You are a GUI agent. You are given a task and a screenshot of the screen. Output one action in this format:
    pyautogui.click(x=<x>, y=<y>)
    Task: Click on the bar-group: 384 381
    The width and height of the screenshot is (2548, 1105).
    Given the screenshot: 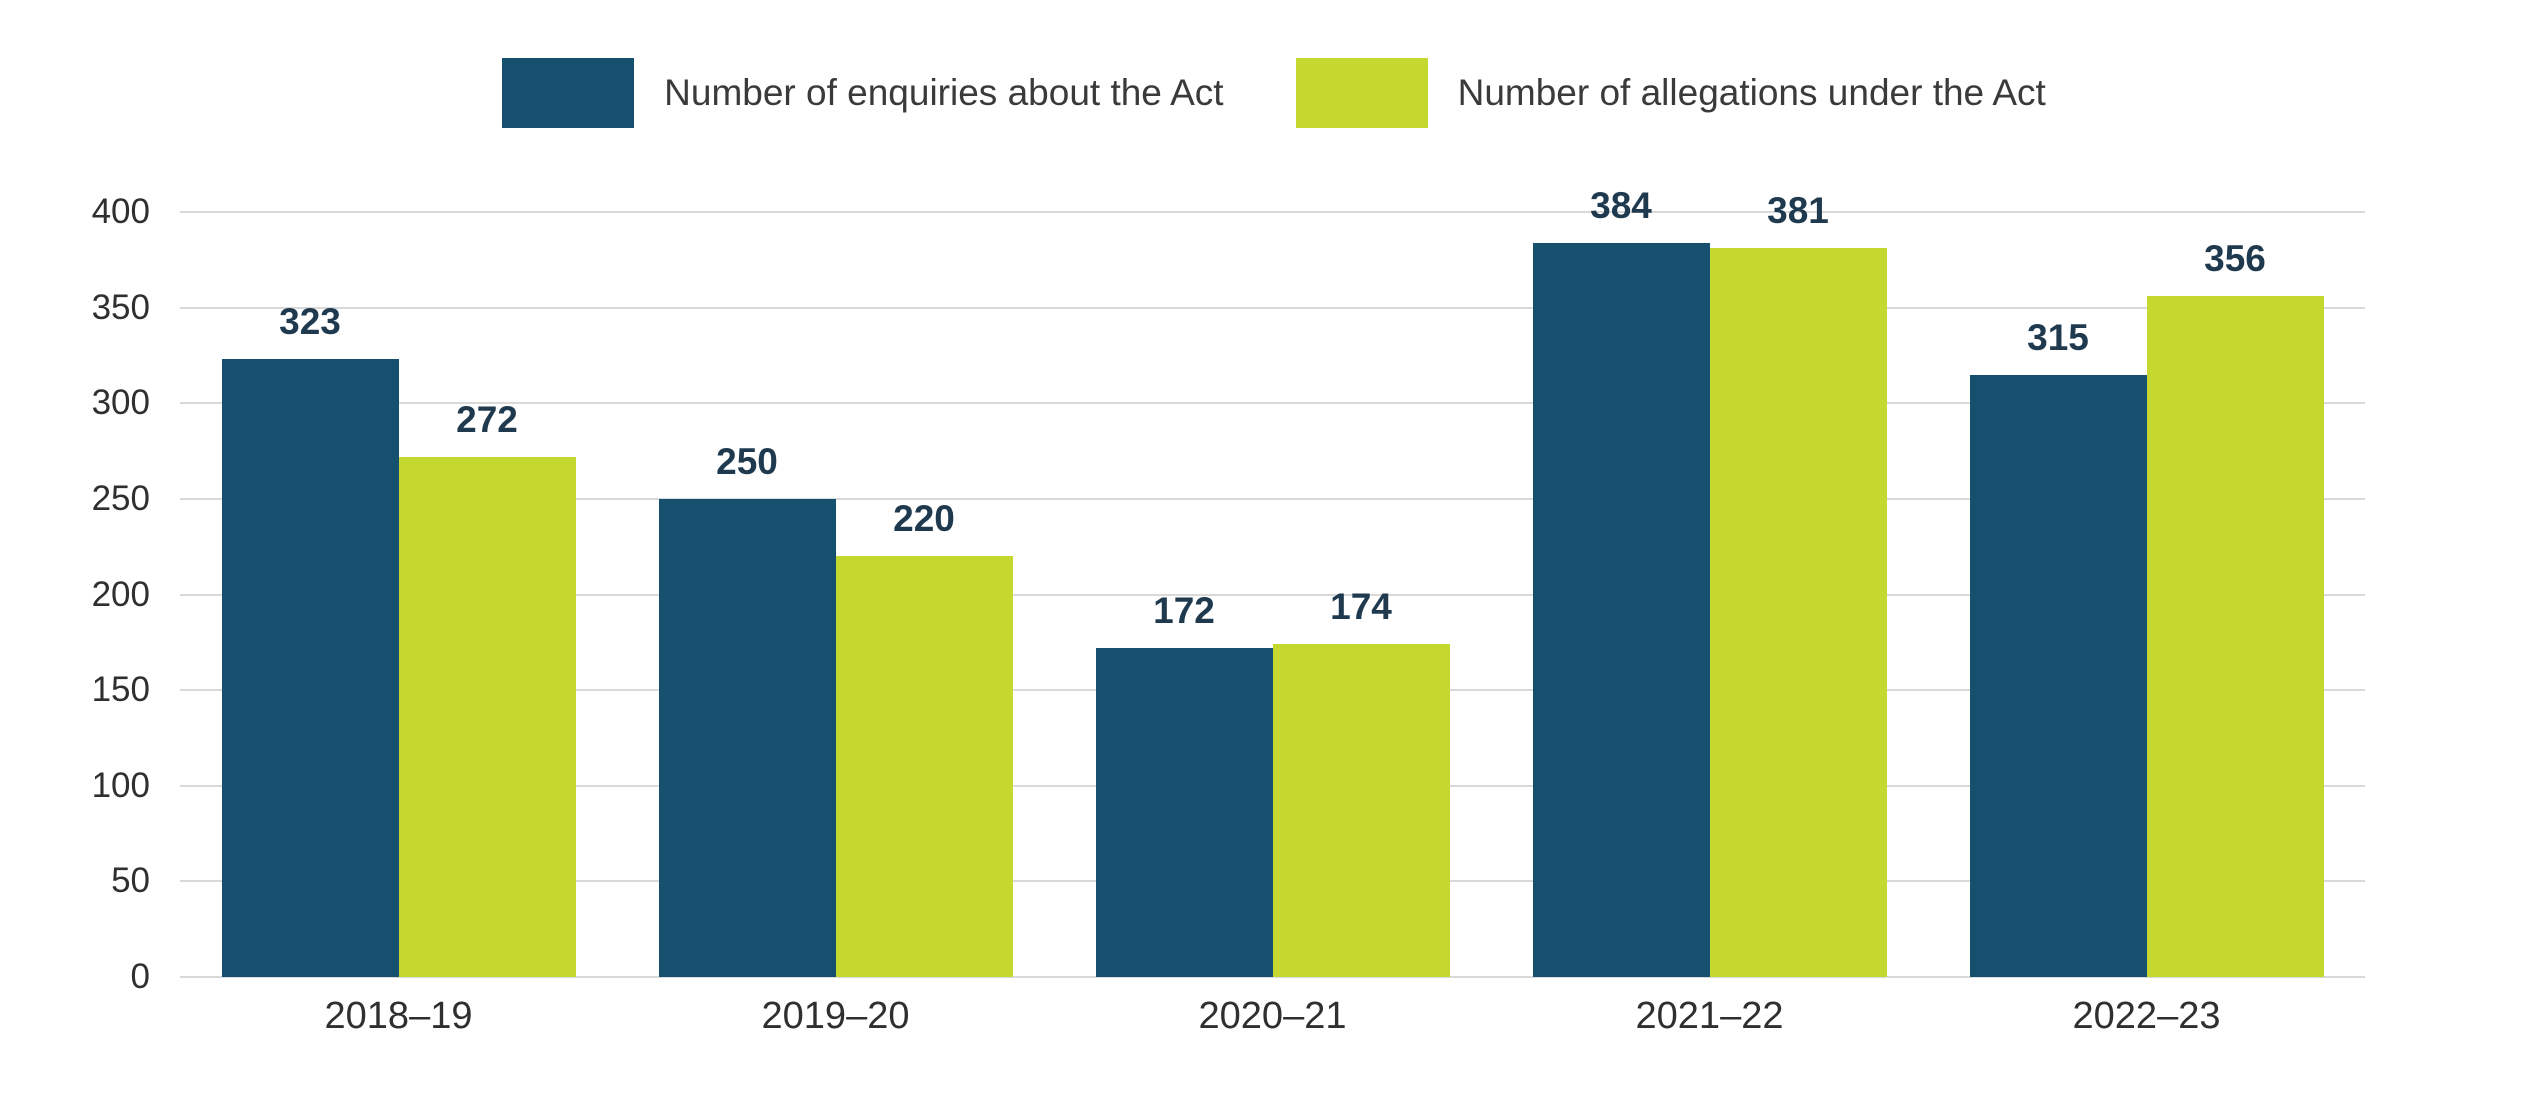 What is the action you would take?
    pyautogui.click(x=1709, y=581)
    